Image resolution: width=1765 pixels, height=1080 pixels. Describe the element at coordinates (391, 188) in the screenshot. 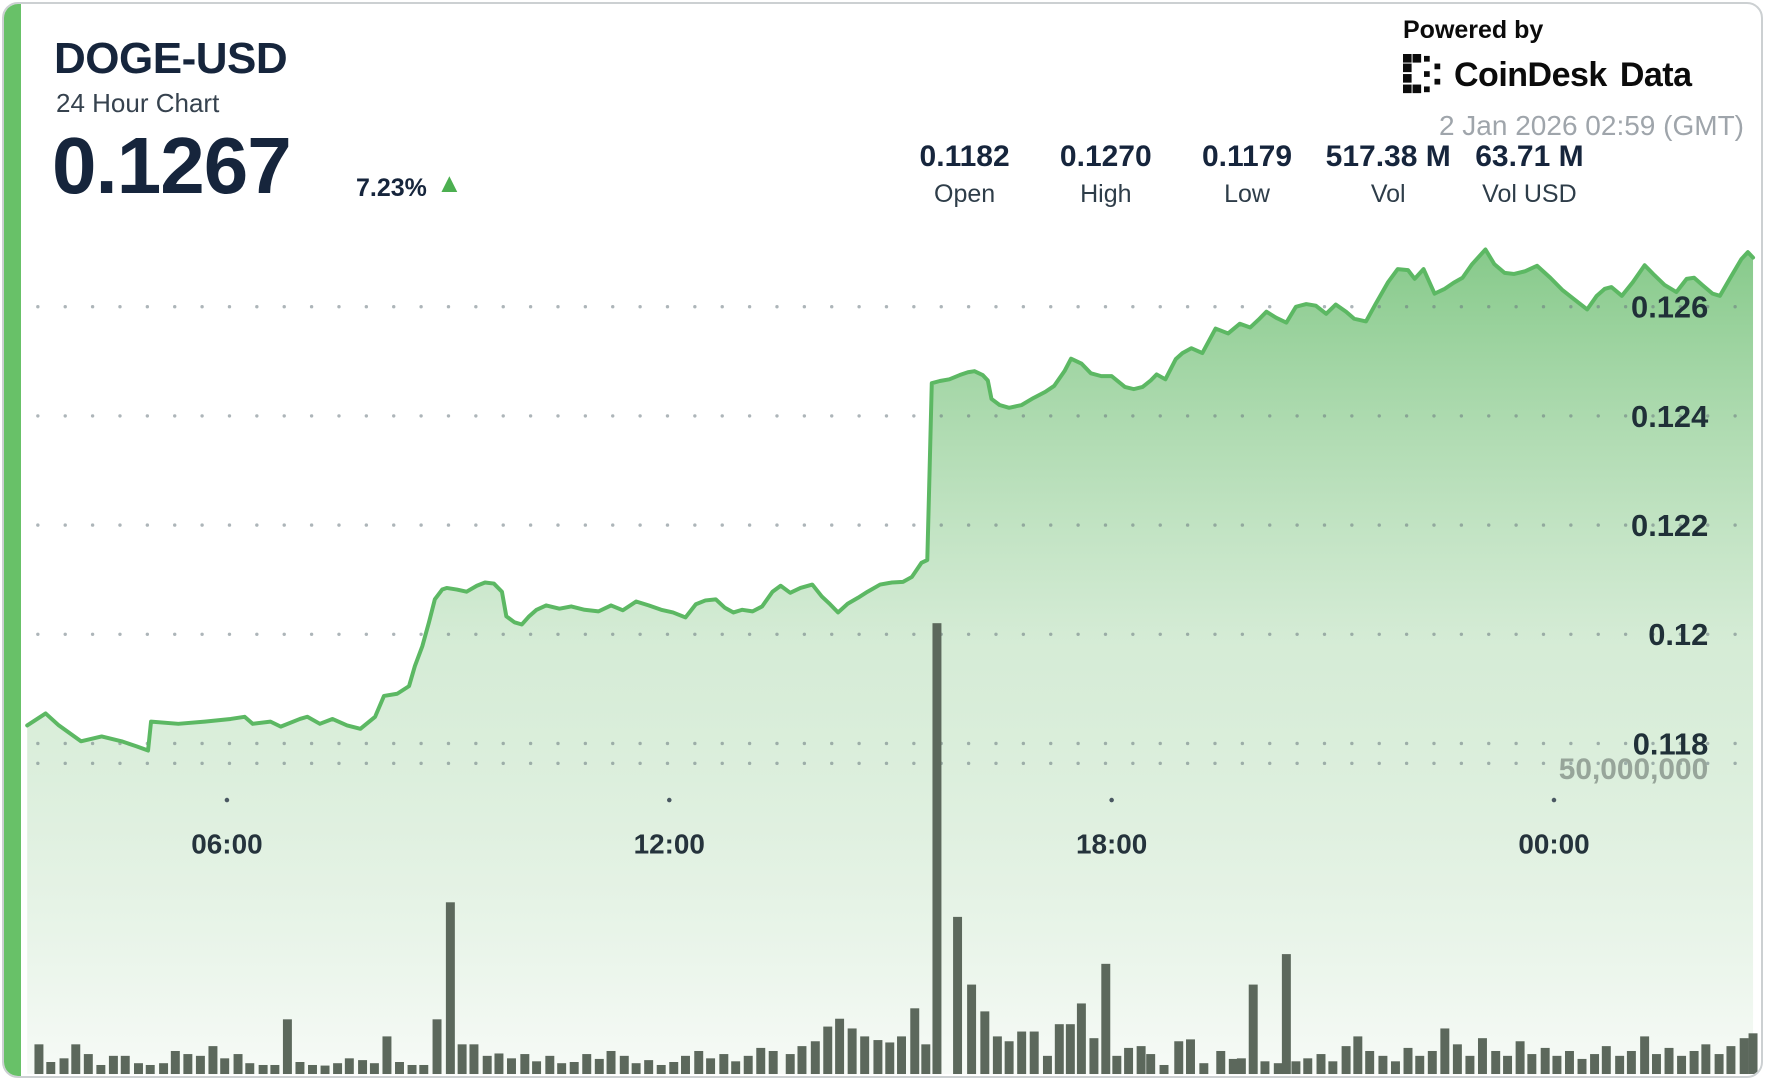

I see `percent-change: 7.23%` at that location.